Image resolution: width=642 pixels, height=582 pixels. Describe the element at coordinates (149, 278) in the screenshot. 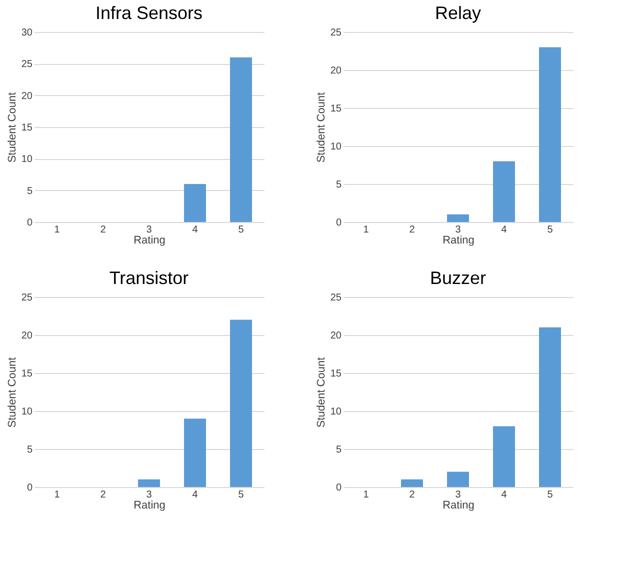

I see `chart-title: Transistor` at that location.